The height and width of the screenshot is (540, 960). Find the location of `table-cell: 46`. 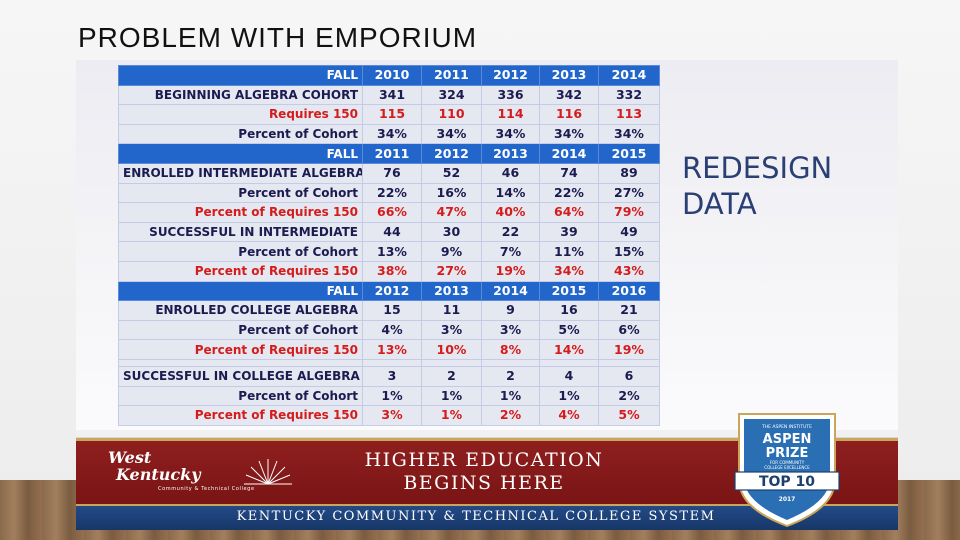

table-cell: 46 is located at coordinates (510, 173).